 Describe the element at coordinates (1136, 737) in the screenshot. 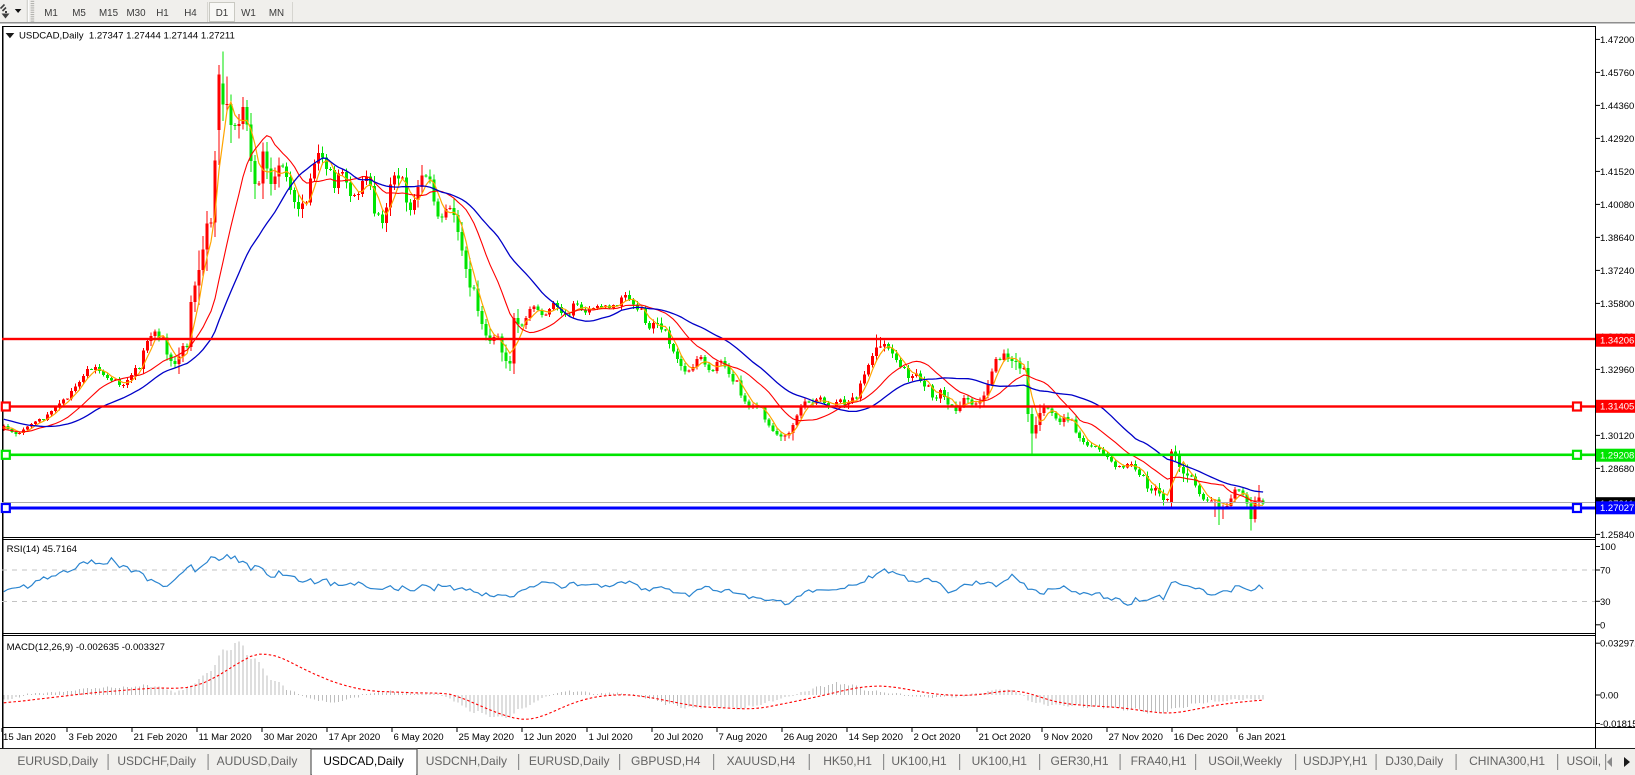

I see `svg-text: 27 Nov 2020` at that location.